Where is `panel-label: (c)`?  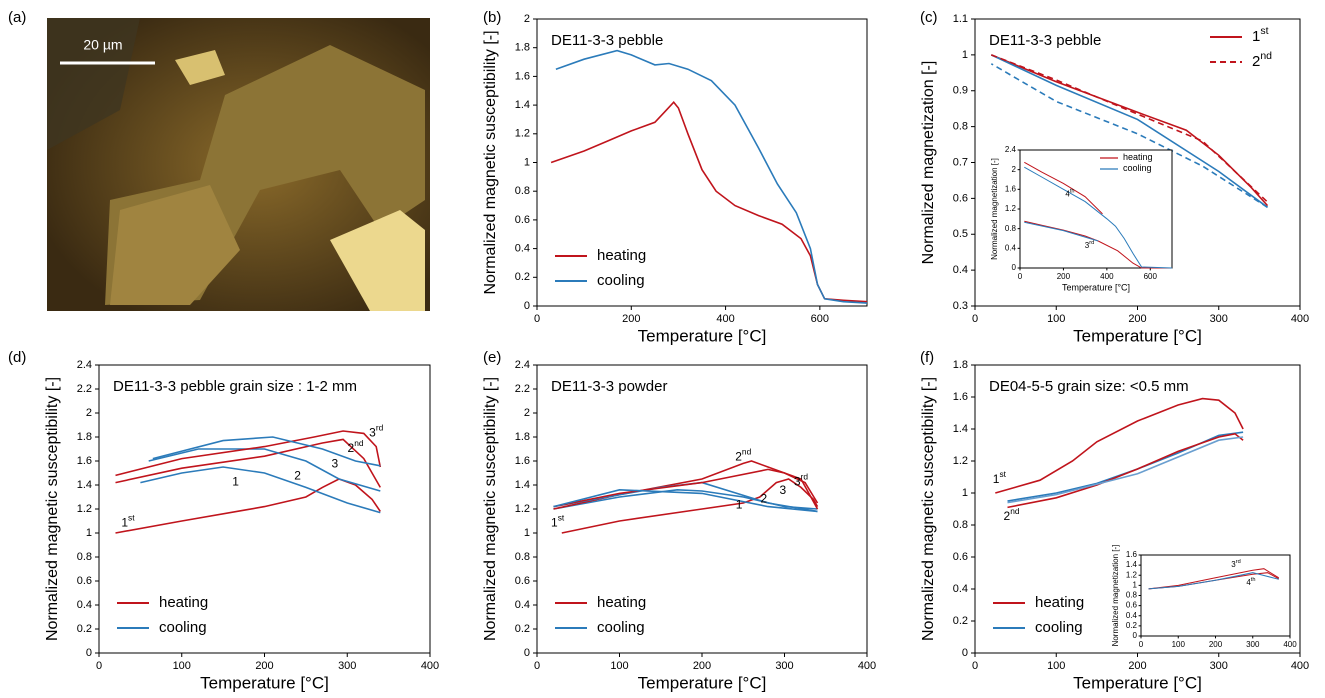
panel-label: (c) is located at coordinates (929, 17).